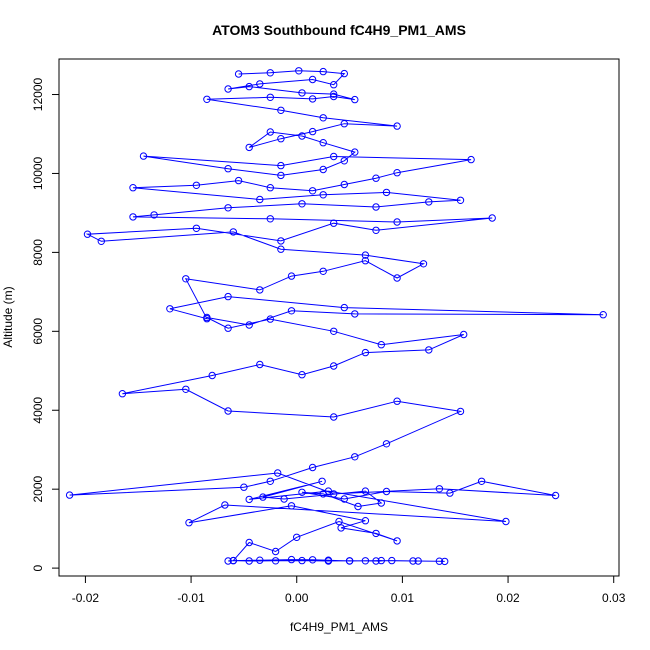  Describe the element at coordinates (403, 598) in the screenshot. I see `x-tick-label: 0.01` at that location.